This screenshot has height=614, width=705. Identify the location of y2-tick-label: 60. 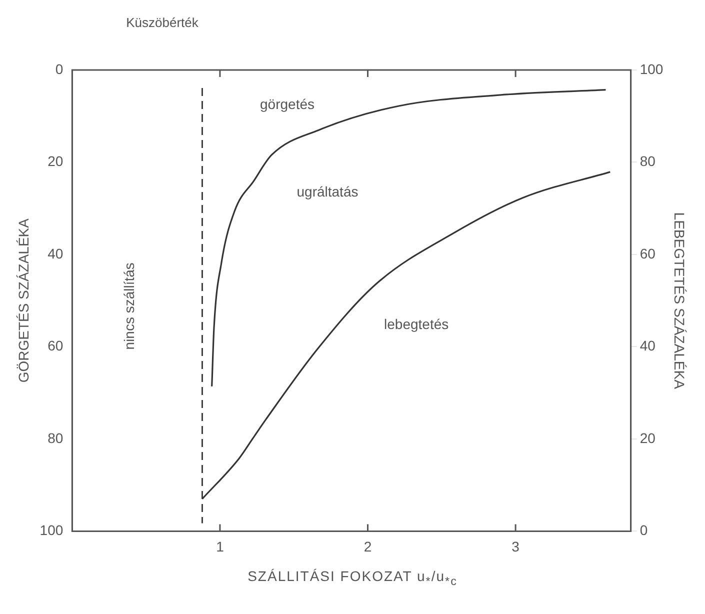
(648, 253).